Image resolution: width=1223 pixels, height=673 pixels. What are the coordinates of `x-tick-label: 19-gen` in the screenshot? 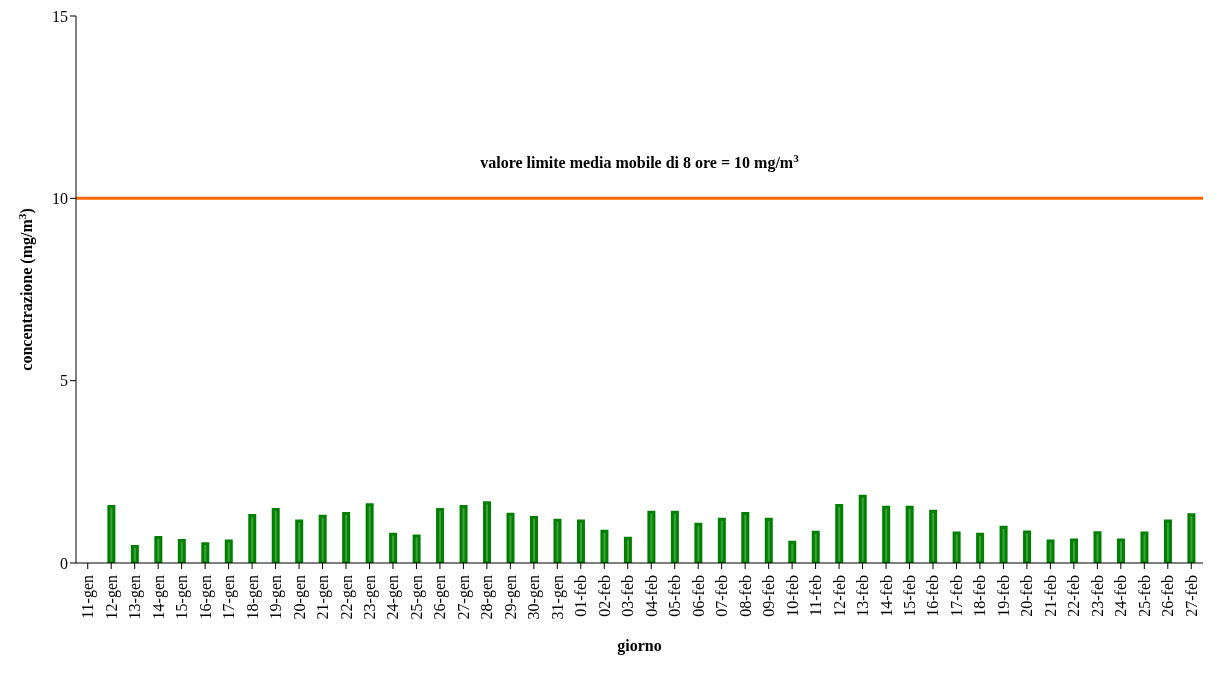 It's located at (276, 597).